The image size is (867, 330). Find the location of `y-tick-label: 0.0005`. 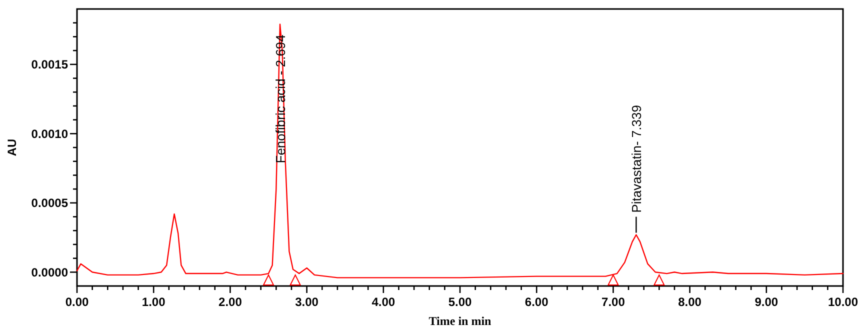

y-tick-label: 0.0005 is located at coordinates (49, 203).